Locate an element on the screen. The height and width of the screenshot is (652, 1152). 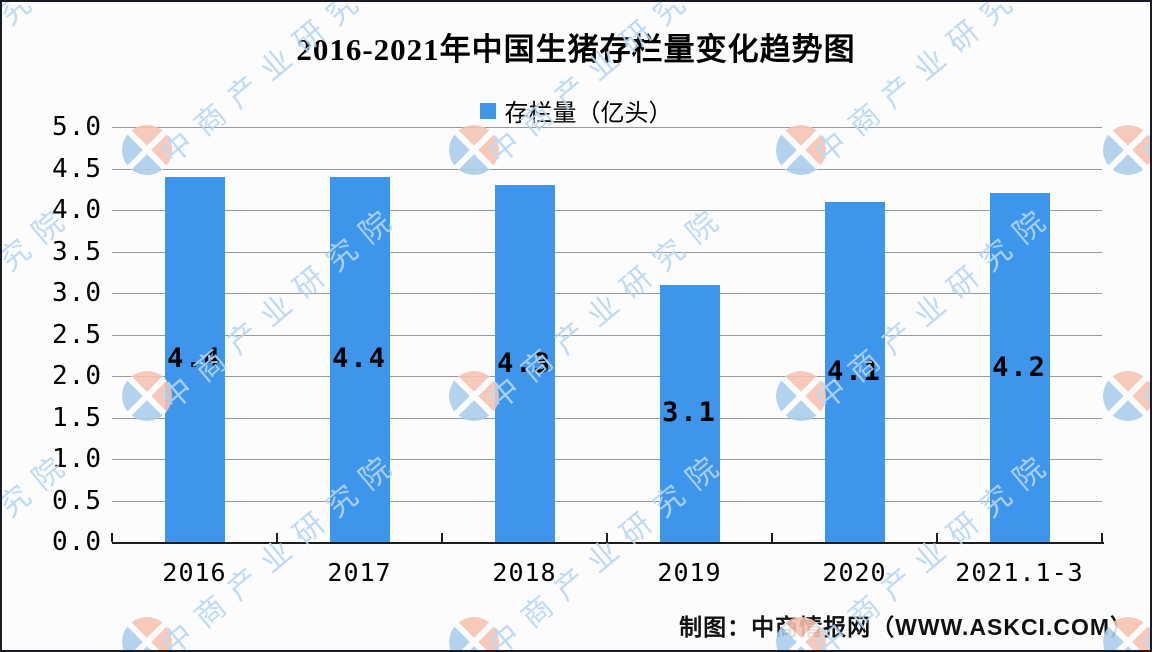
y-tick-label: 1.5 is located at coordinates (77, 417).